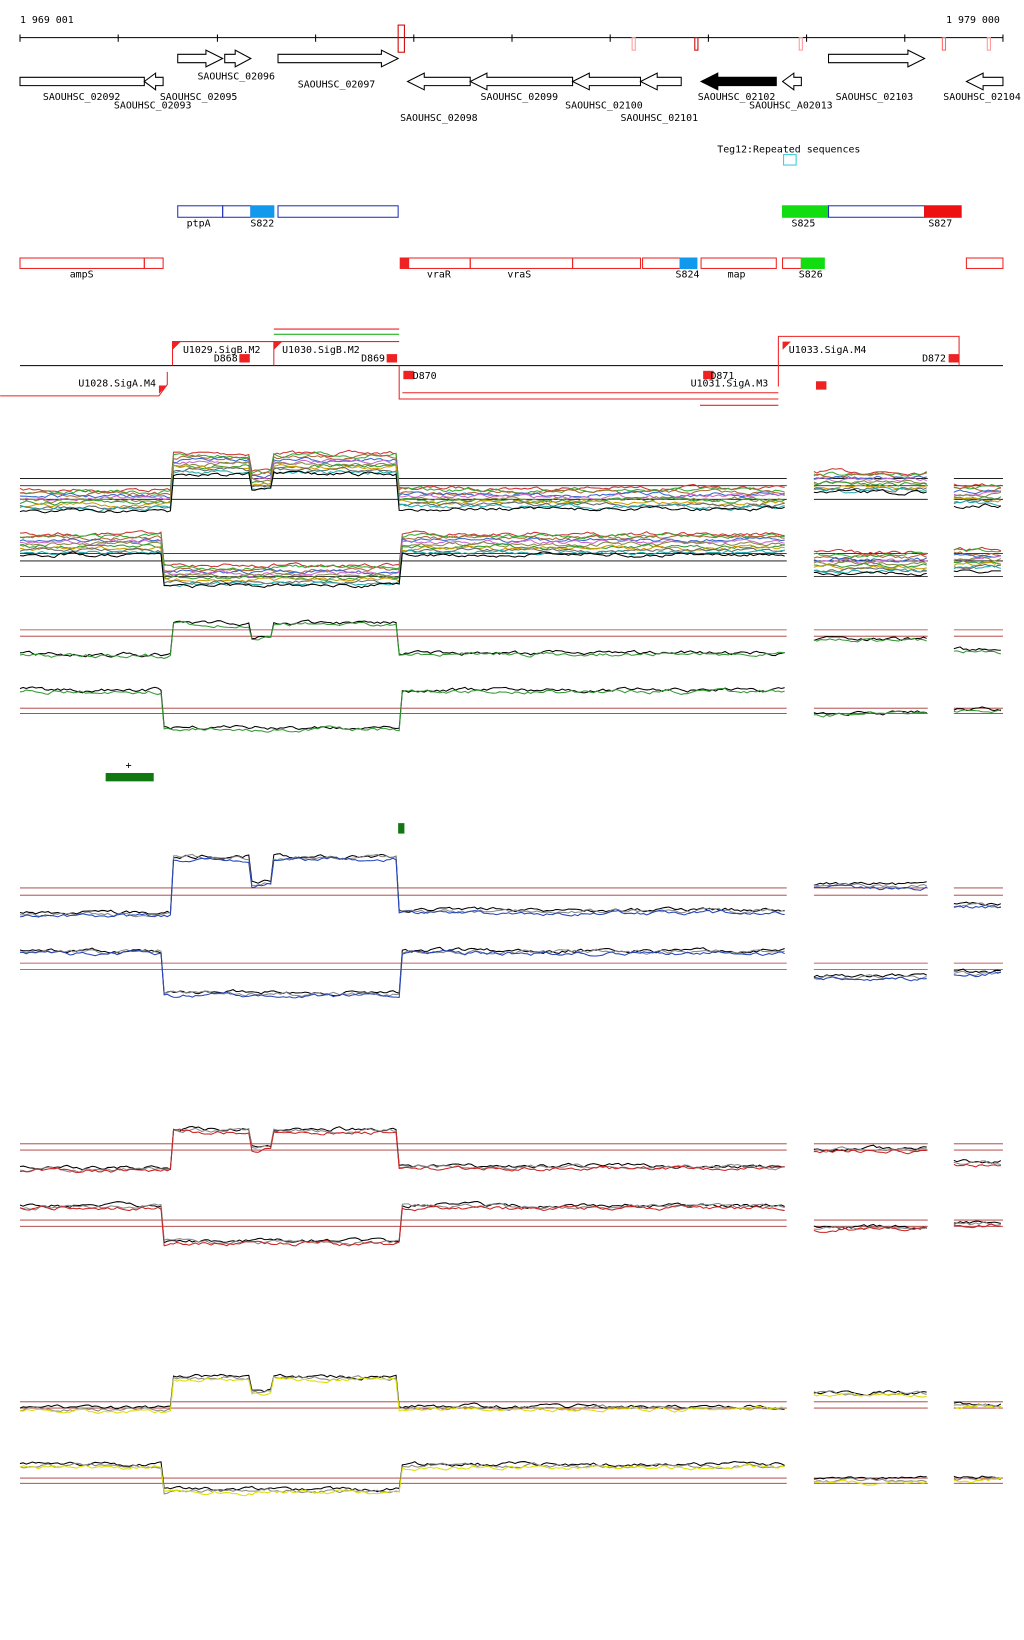 The height and width of the screenshot is (1640, 1024). Describe the element at coordinates (973, 20) in the screenshot. I see `end-coordinate: 1 979 000` at that location.